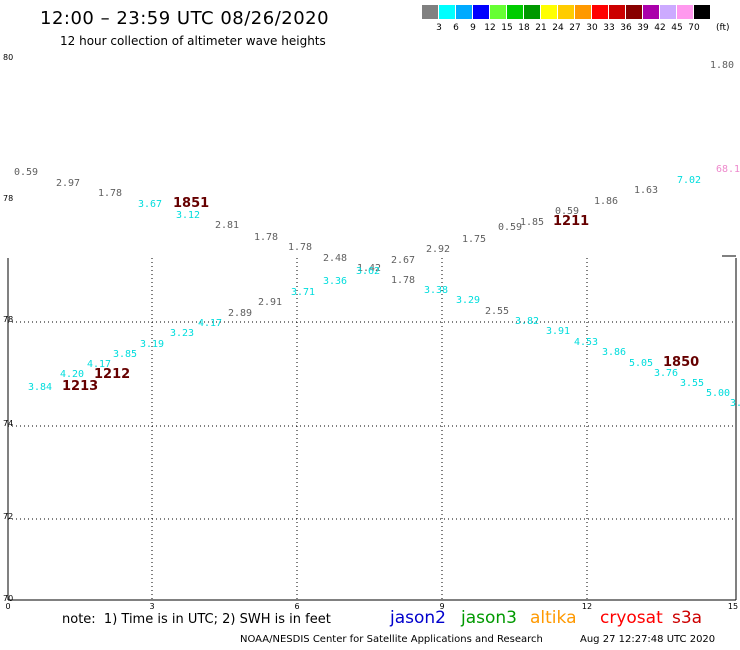  What do you see at coordinates (646, 190) in the screenshot?
I see `wave-height-label: 1.63` at bounding box center [646, 190].